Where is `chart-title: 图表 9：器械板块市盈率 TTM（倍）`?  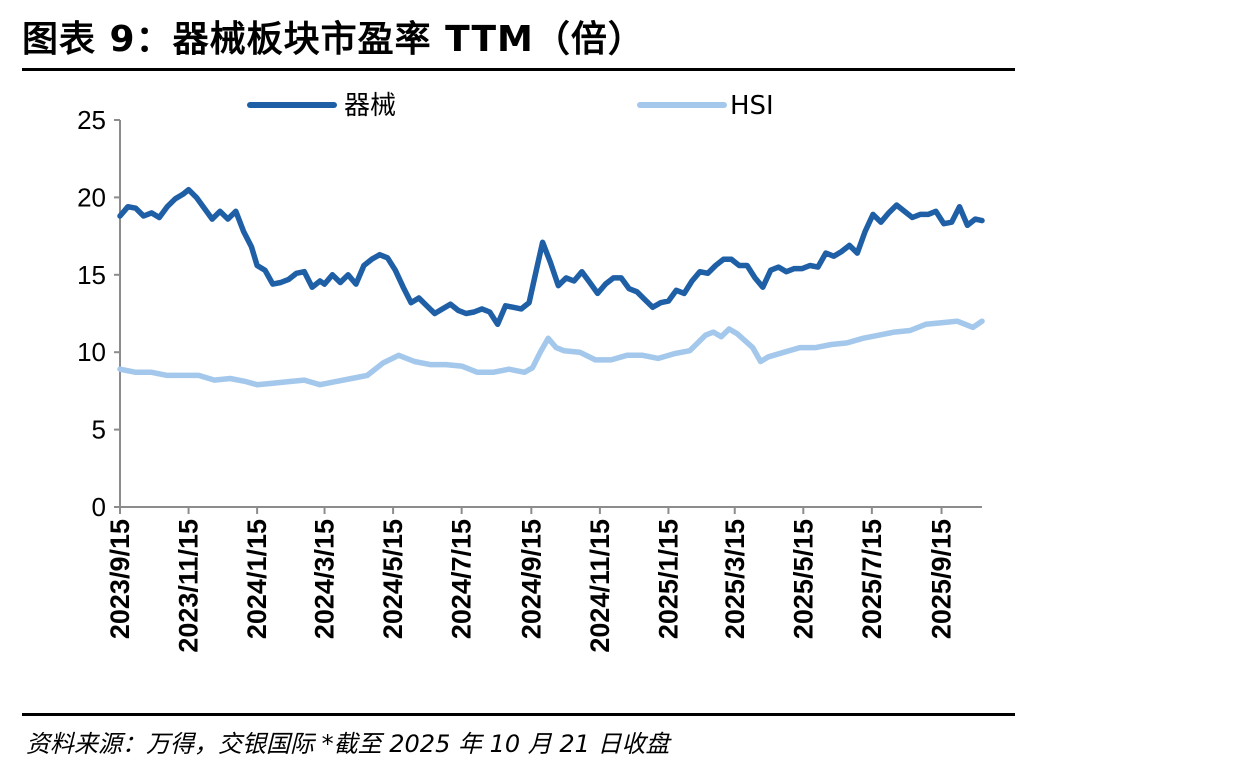
chart-title: 图表 9：器械板块市盈率 TTM（倍） is located at coordinates (333, 39).